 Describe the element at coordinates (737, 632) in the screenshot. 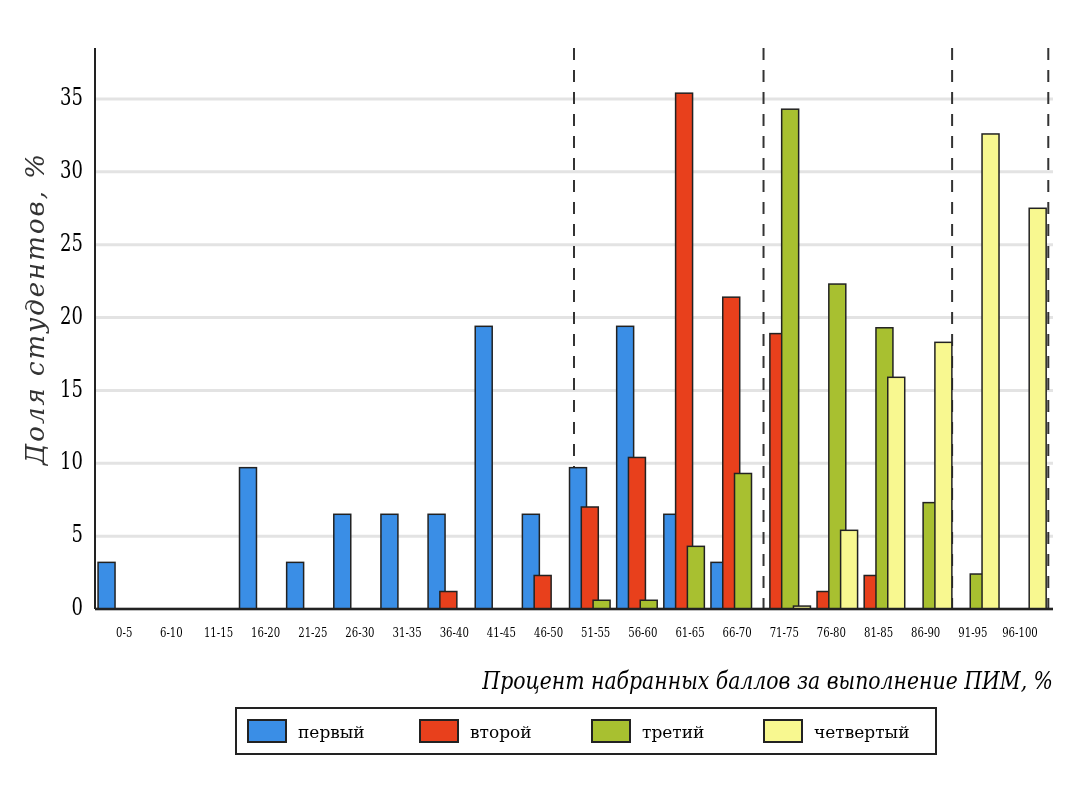

I see `x-tick-label: 66-70` at that location.